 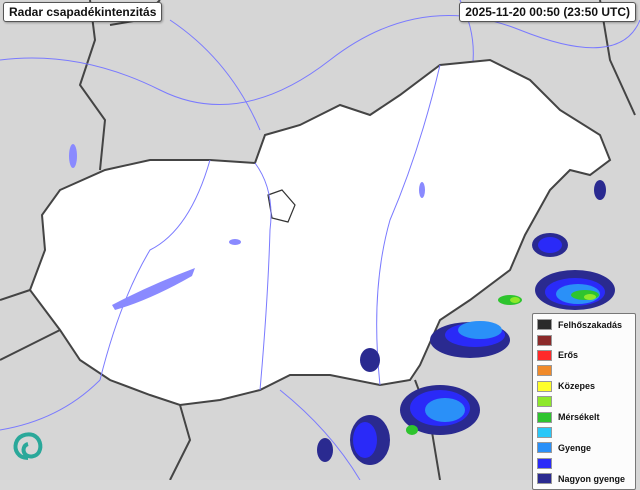 What do you see at coordinates (547, 12) in the screenshot?
I see `timestamp: 2025-11-20 00:50 (23:50 UTC)` at bounding box center [547, 12].